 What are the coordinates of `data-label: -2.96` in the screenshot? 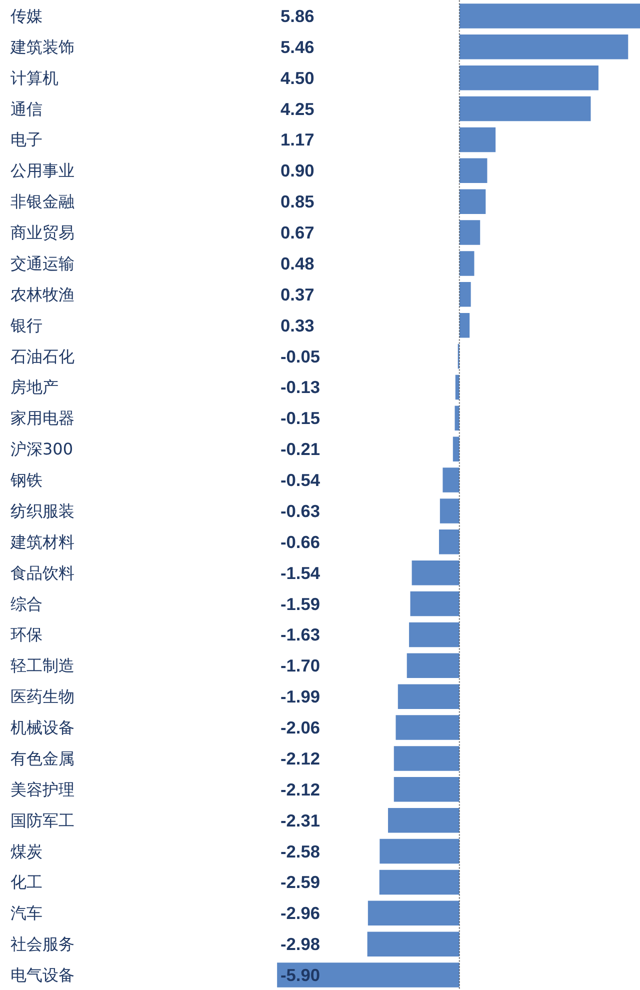 It's located at (300, 913).